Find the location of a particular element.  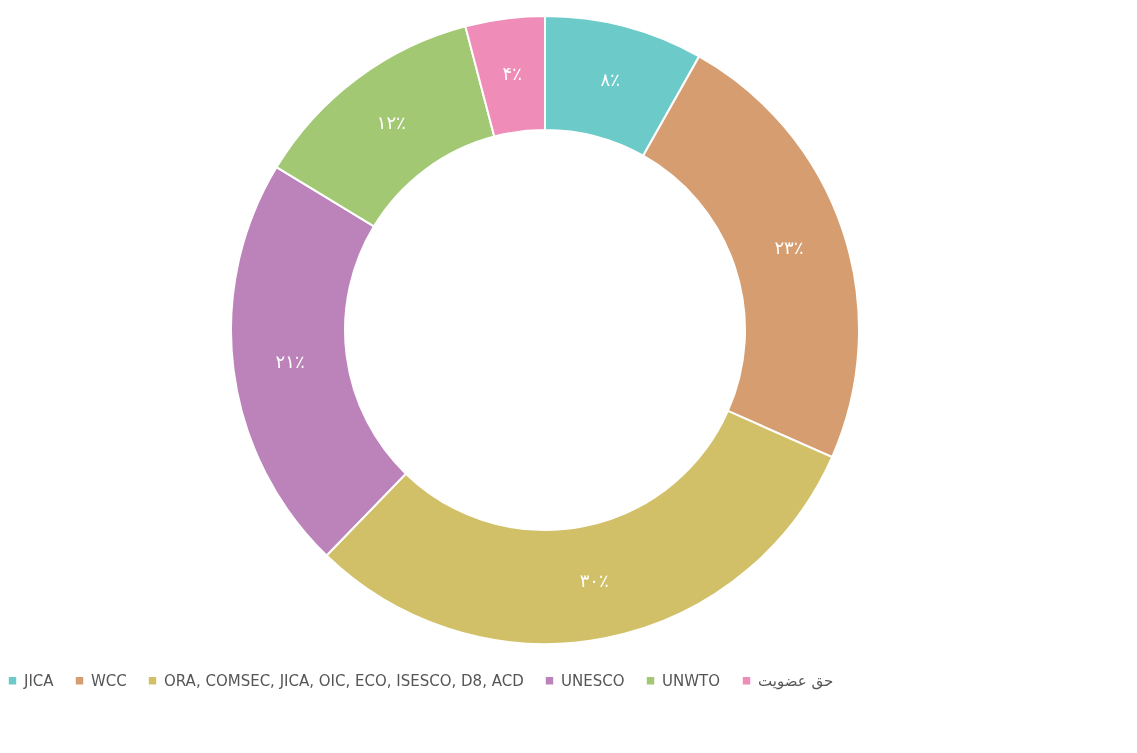

data-label: ۲۳٪ is located at coordinates (789, 248).